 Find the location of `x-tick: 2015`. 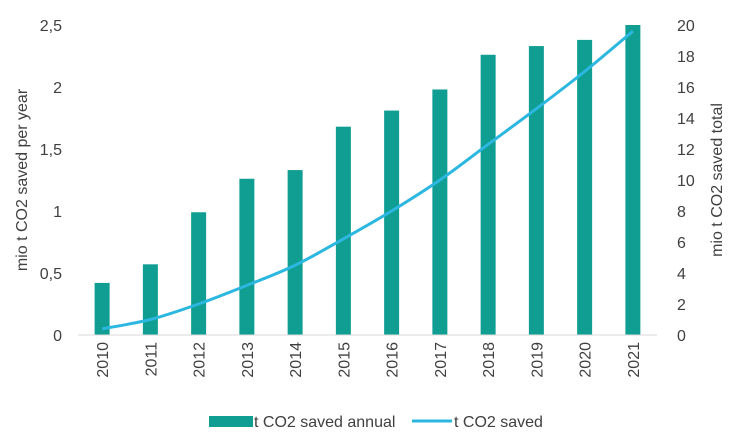

x-tick: 2015 is located at coordinates (344, 360).